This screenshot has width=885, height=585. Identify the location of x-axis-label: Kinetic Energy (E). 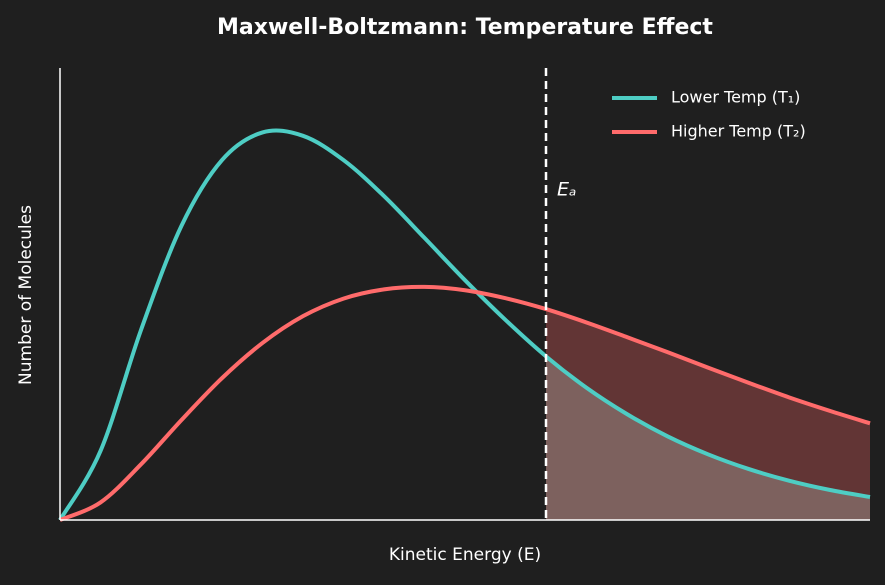
(465, 555).